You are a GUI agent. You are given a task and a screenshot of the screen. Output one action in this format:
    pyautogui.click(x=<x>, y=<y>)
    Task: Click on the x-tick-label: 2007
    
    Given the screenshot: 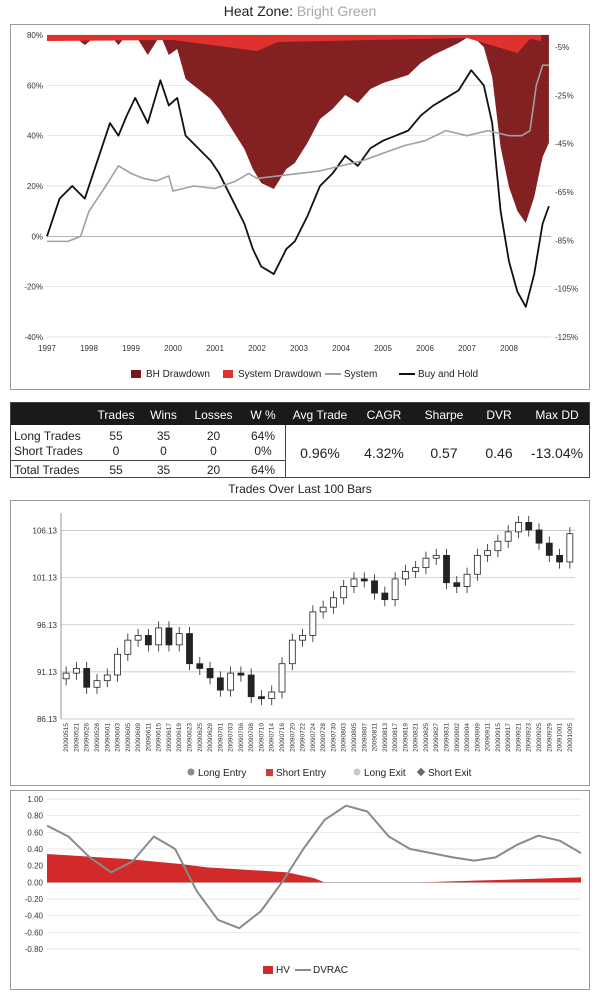 What is the action you would take?
    pyautogui.click(x=467, y=348)
    